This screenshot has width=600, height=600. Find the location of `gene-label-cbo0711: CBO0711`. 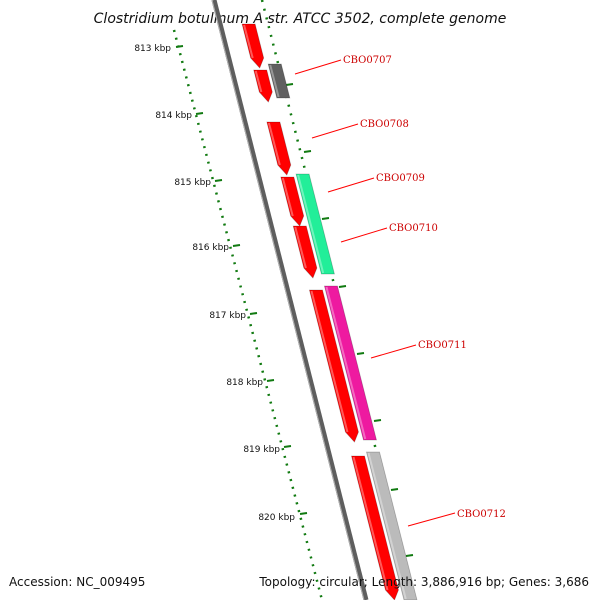

gene-label-cbo0711: CBO0711 is located at coordinates (442, 345).